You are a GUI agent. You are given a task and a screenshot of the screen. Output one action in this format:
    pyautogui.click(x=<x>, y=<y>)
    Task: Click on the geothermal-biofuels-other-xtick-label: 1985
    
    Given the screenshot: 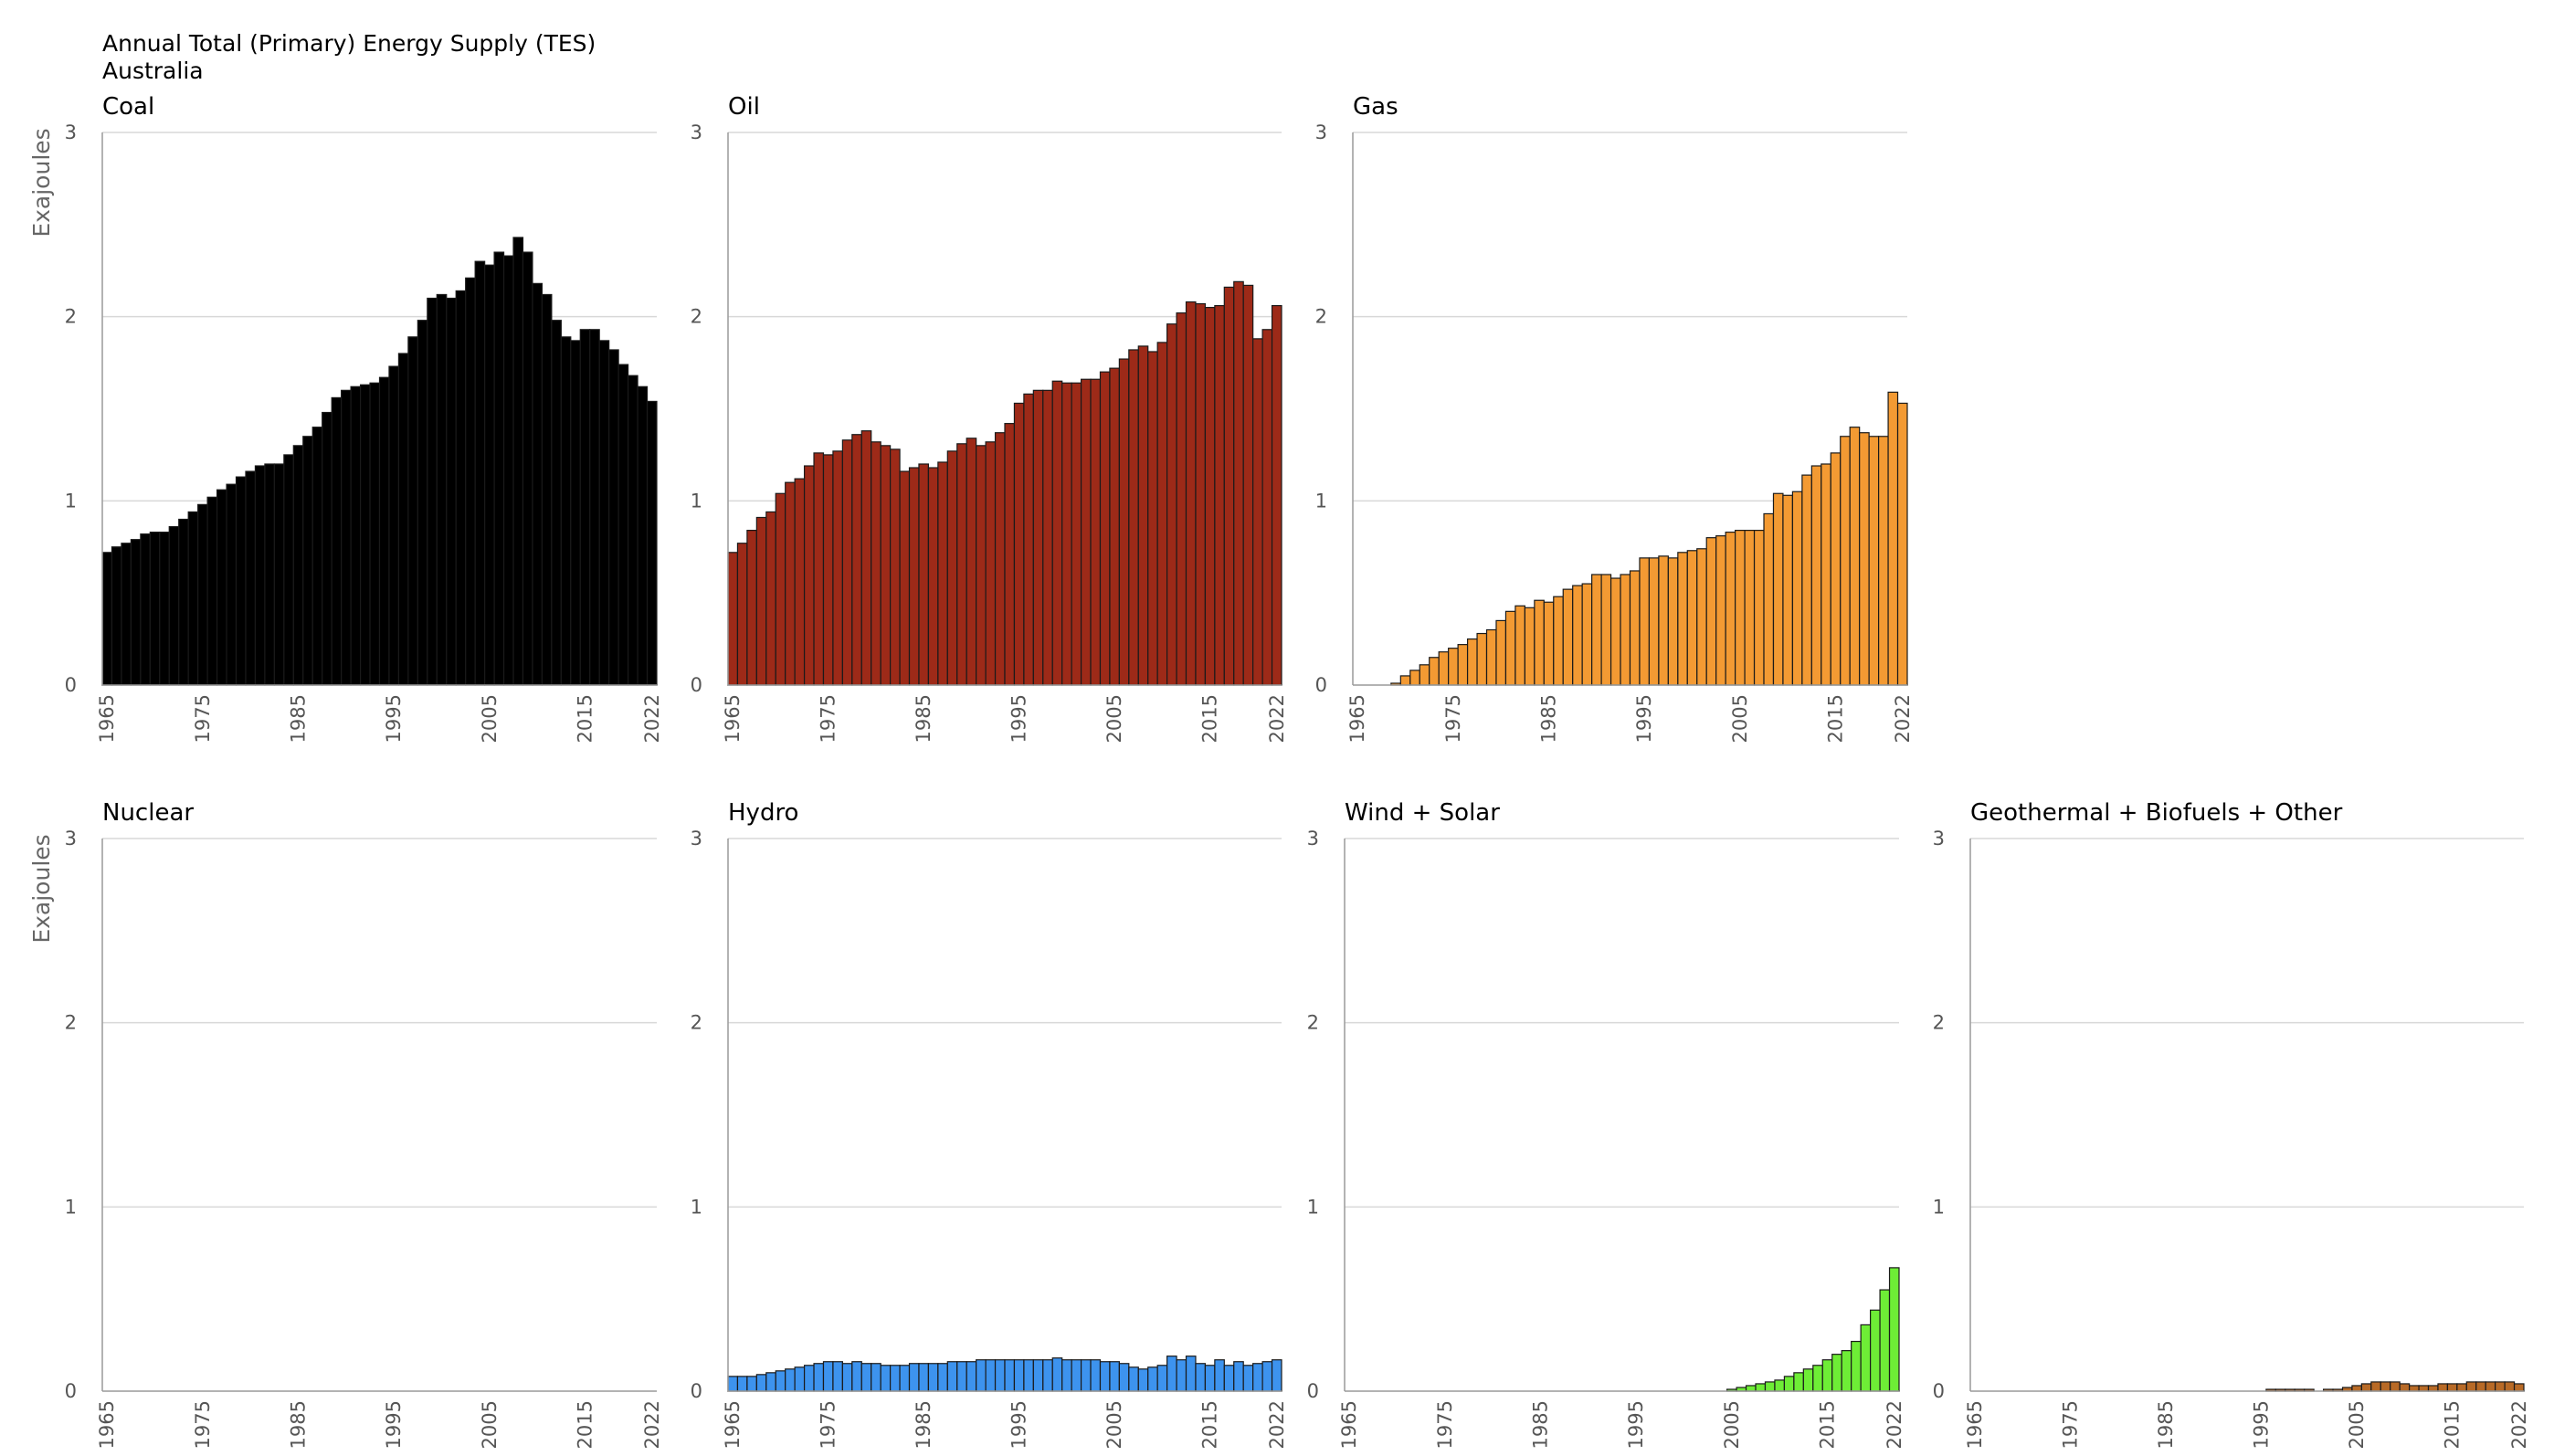 What is the action you would take?
    pyautogui.click(x=2166, y=1425)
    